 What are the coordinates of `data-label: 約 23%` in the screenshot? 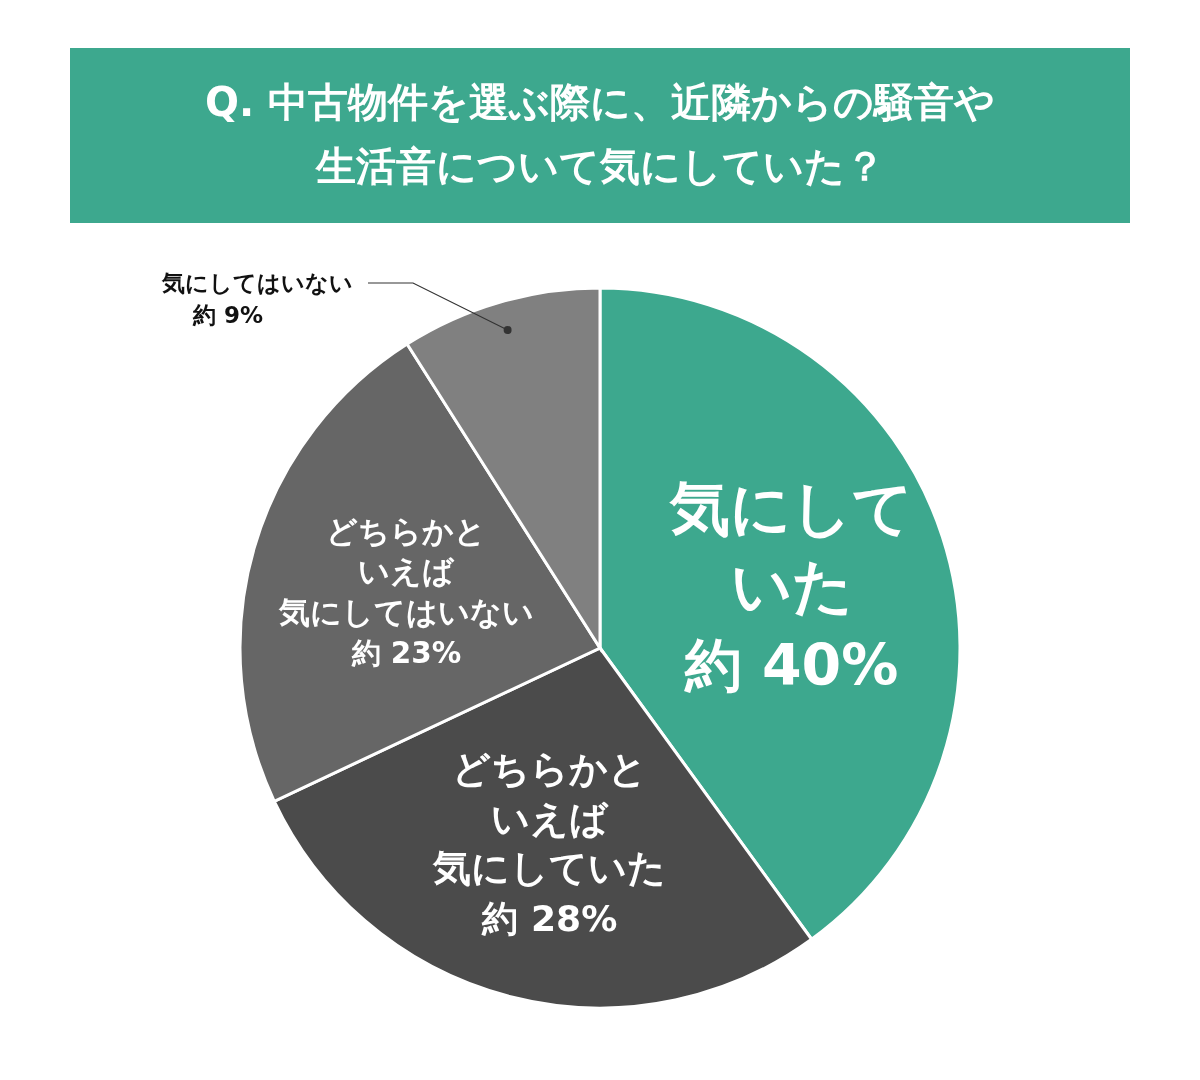 It's located at (406, 653).